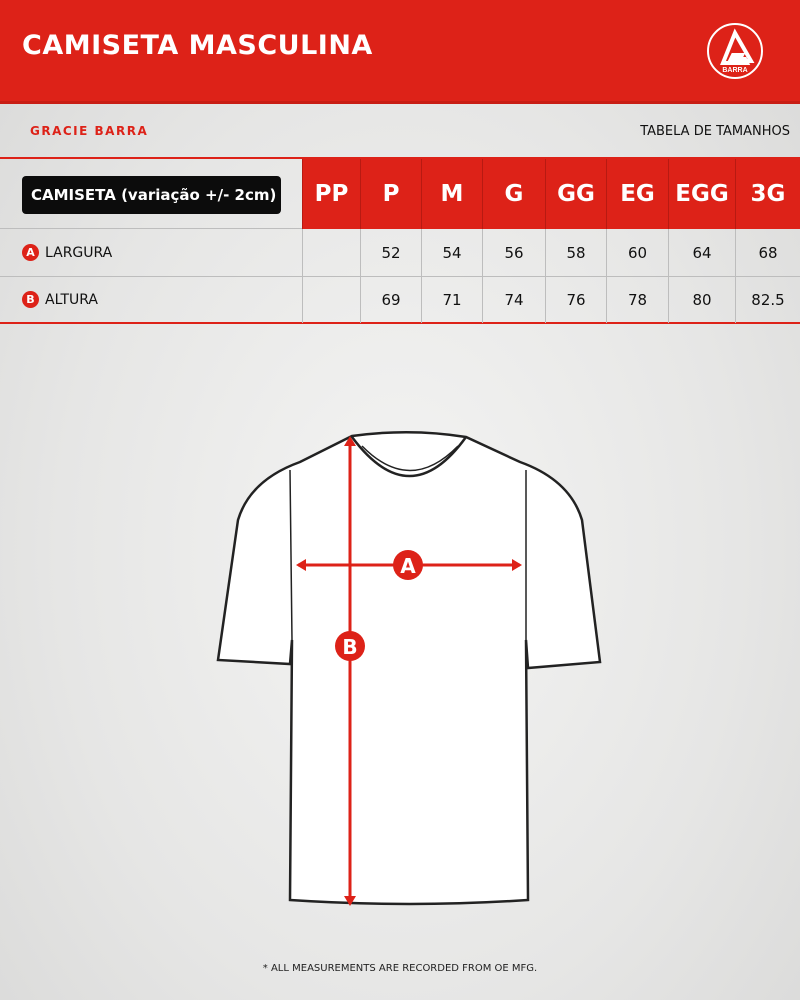 The image size is (800, 1000). What do you see at coordinates (513, 194) in the screenshot?
I see `size-header-g: G` at bounding box center [513, 194].